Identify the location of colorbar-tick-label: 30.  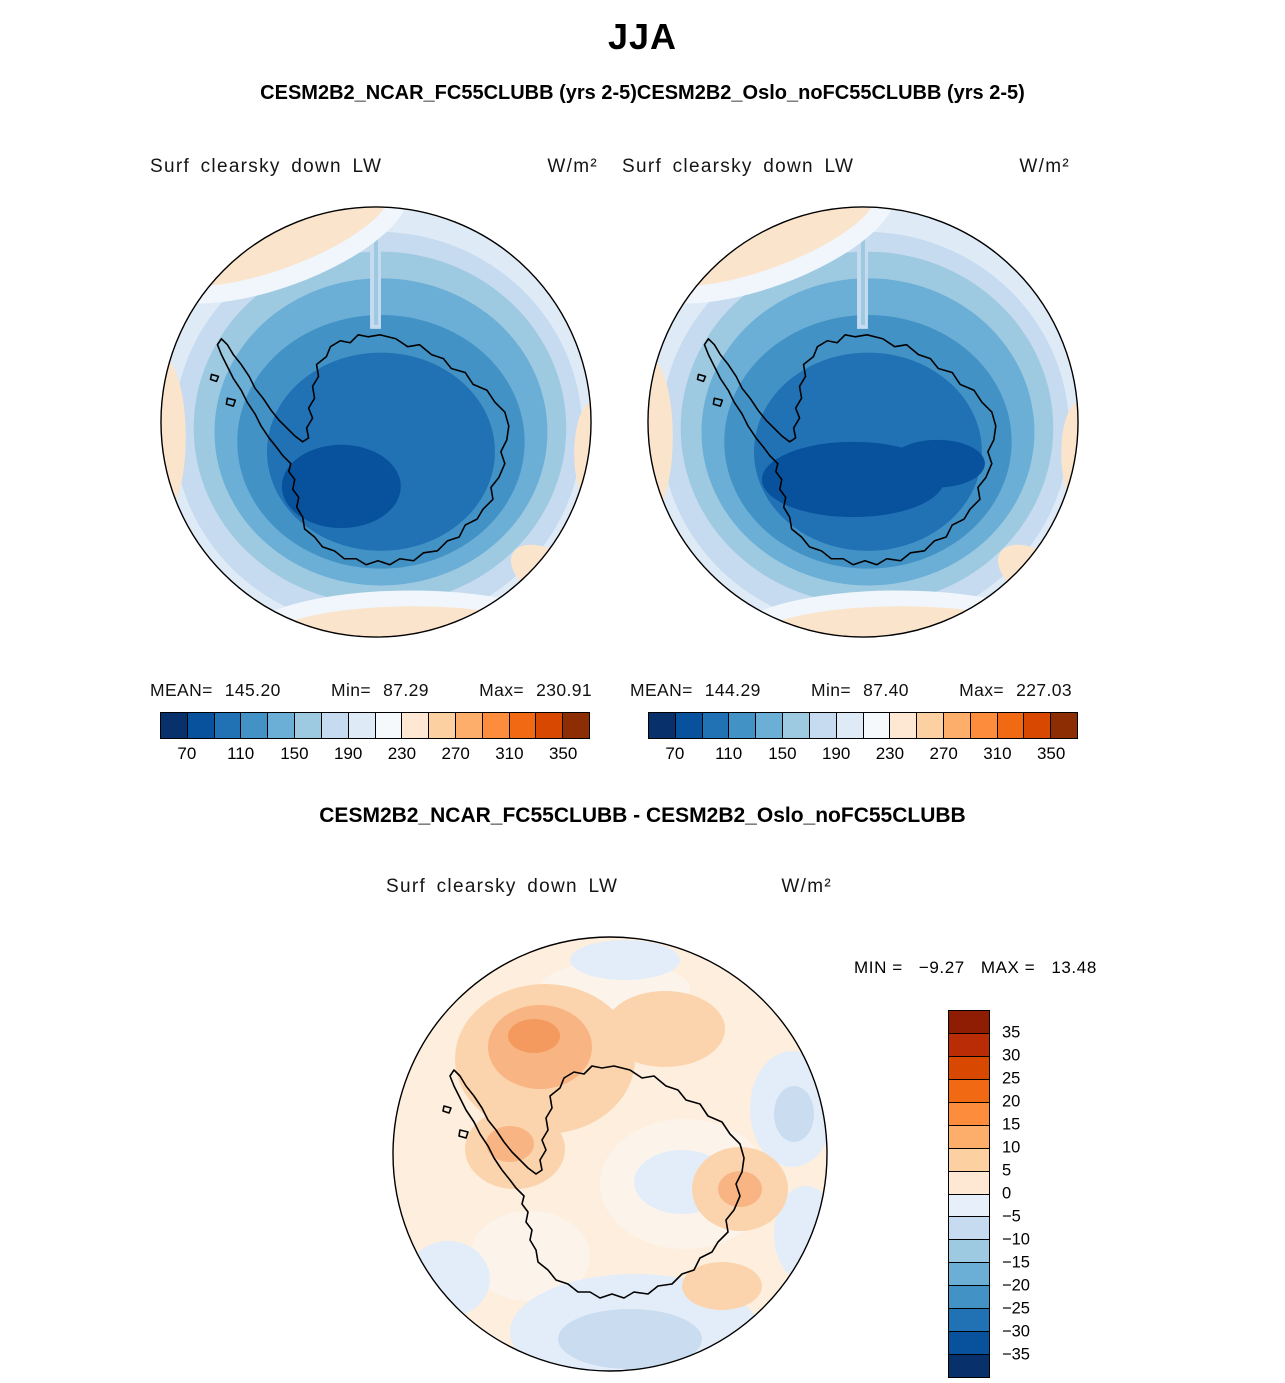
(1011, 1055).